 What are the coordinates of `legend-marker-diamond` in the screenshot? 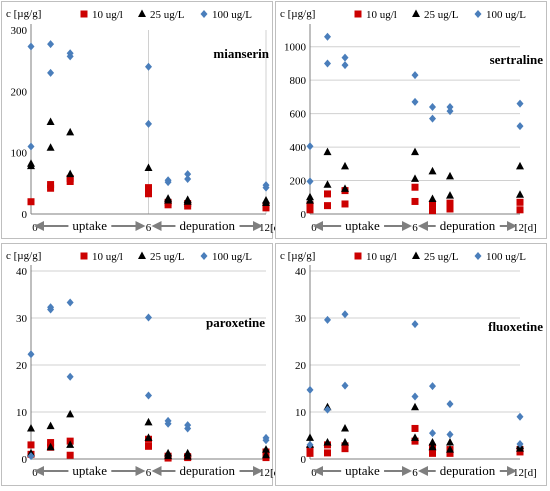 It's located at (478, 256).